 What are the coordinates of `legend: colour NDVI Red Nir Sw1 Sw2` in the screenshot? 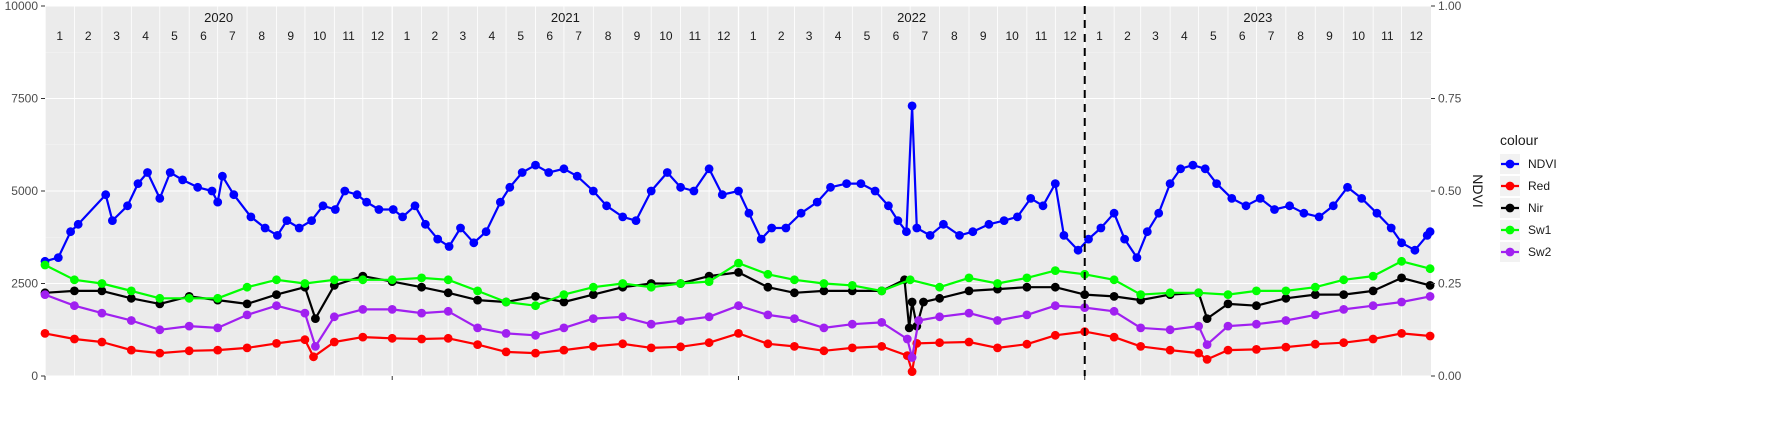 It's located at (1528, 197).